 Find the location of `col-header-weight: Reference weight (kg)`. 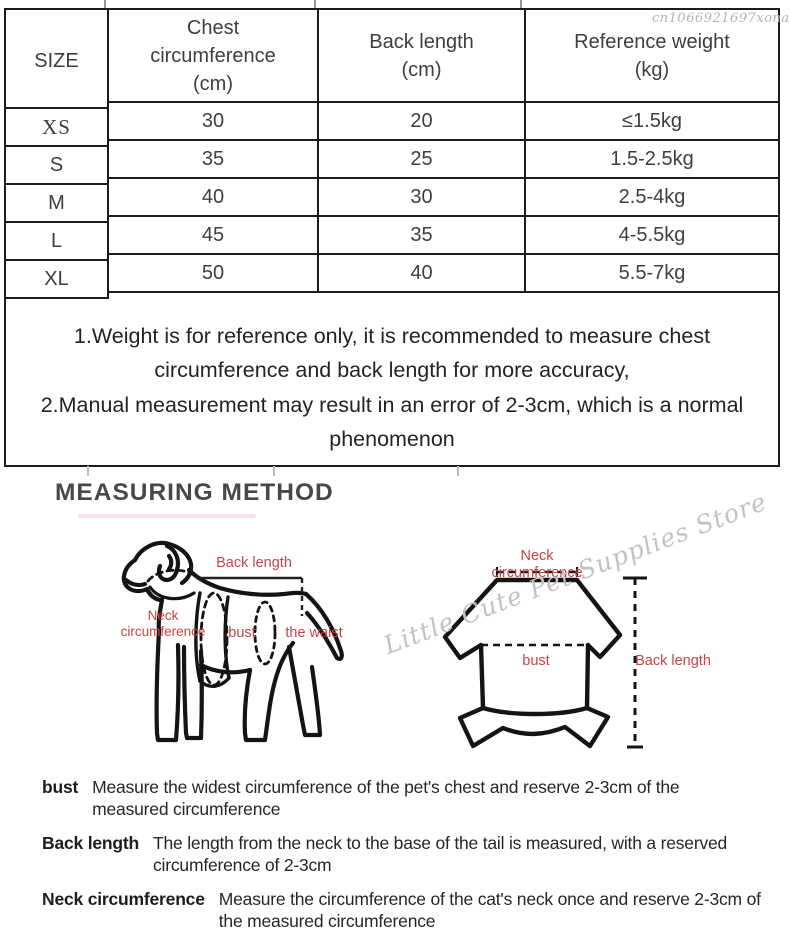

col-header-weight: Reference weight (kg) is located at coordinates (652, 55).